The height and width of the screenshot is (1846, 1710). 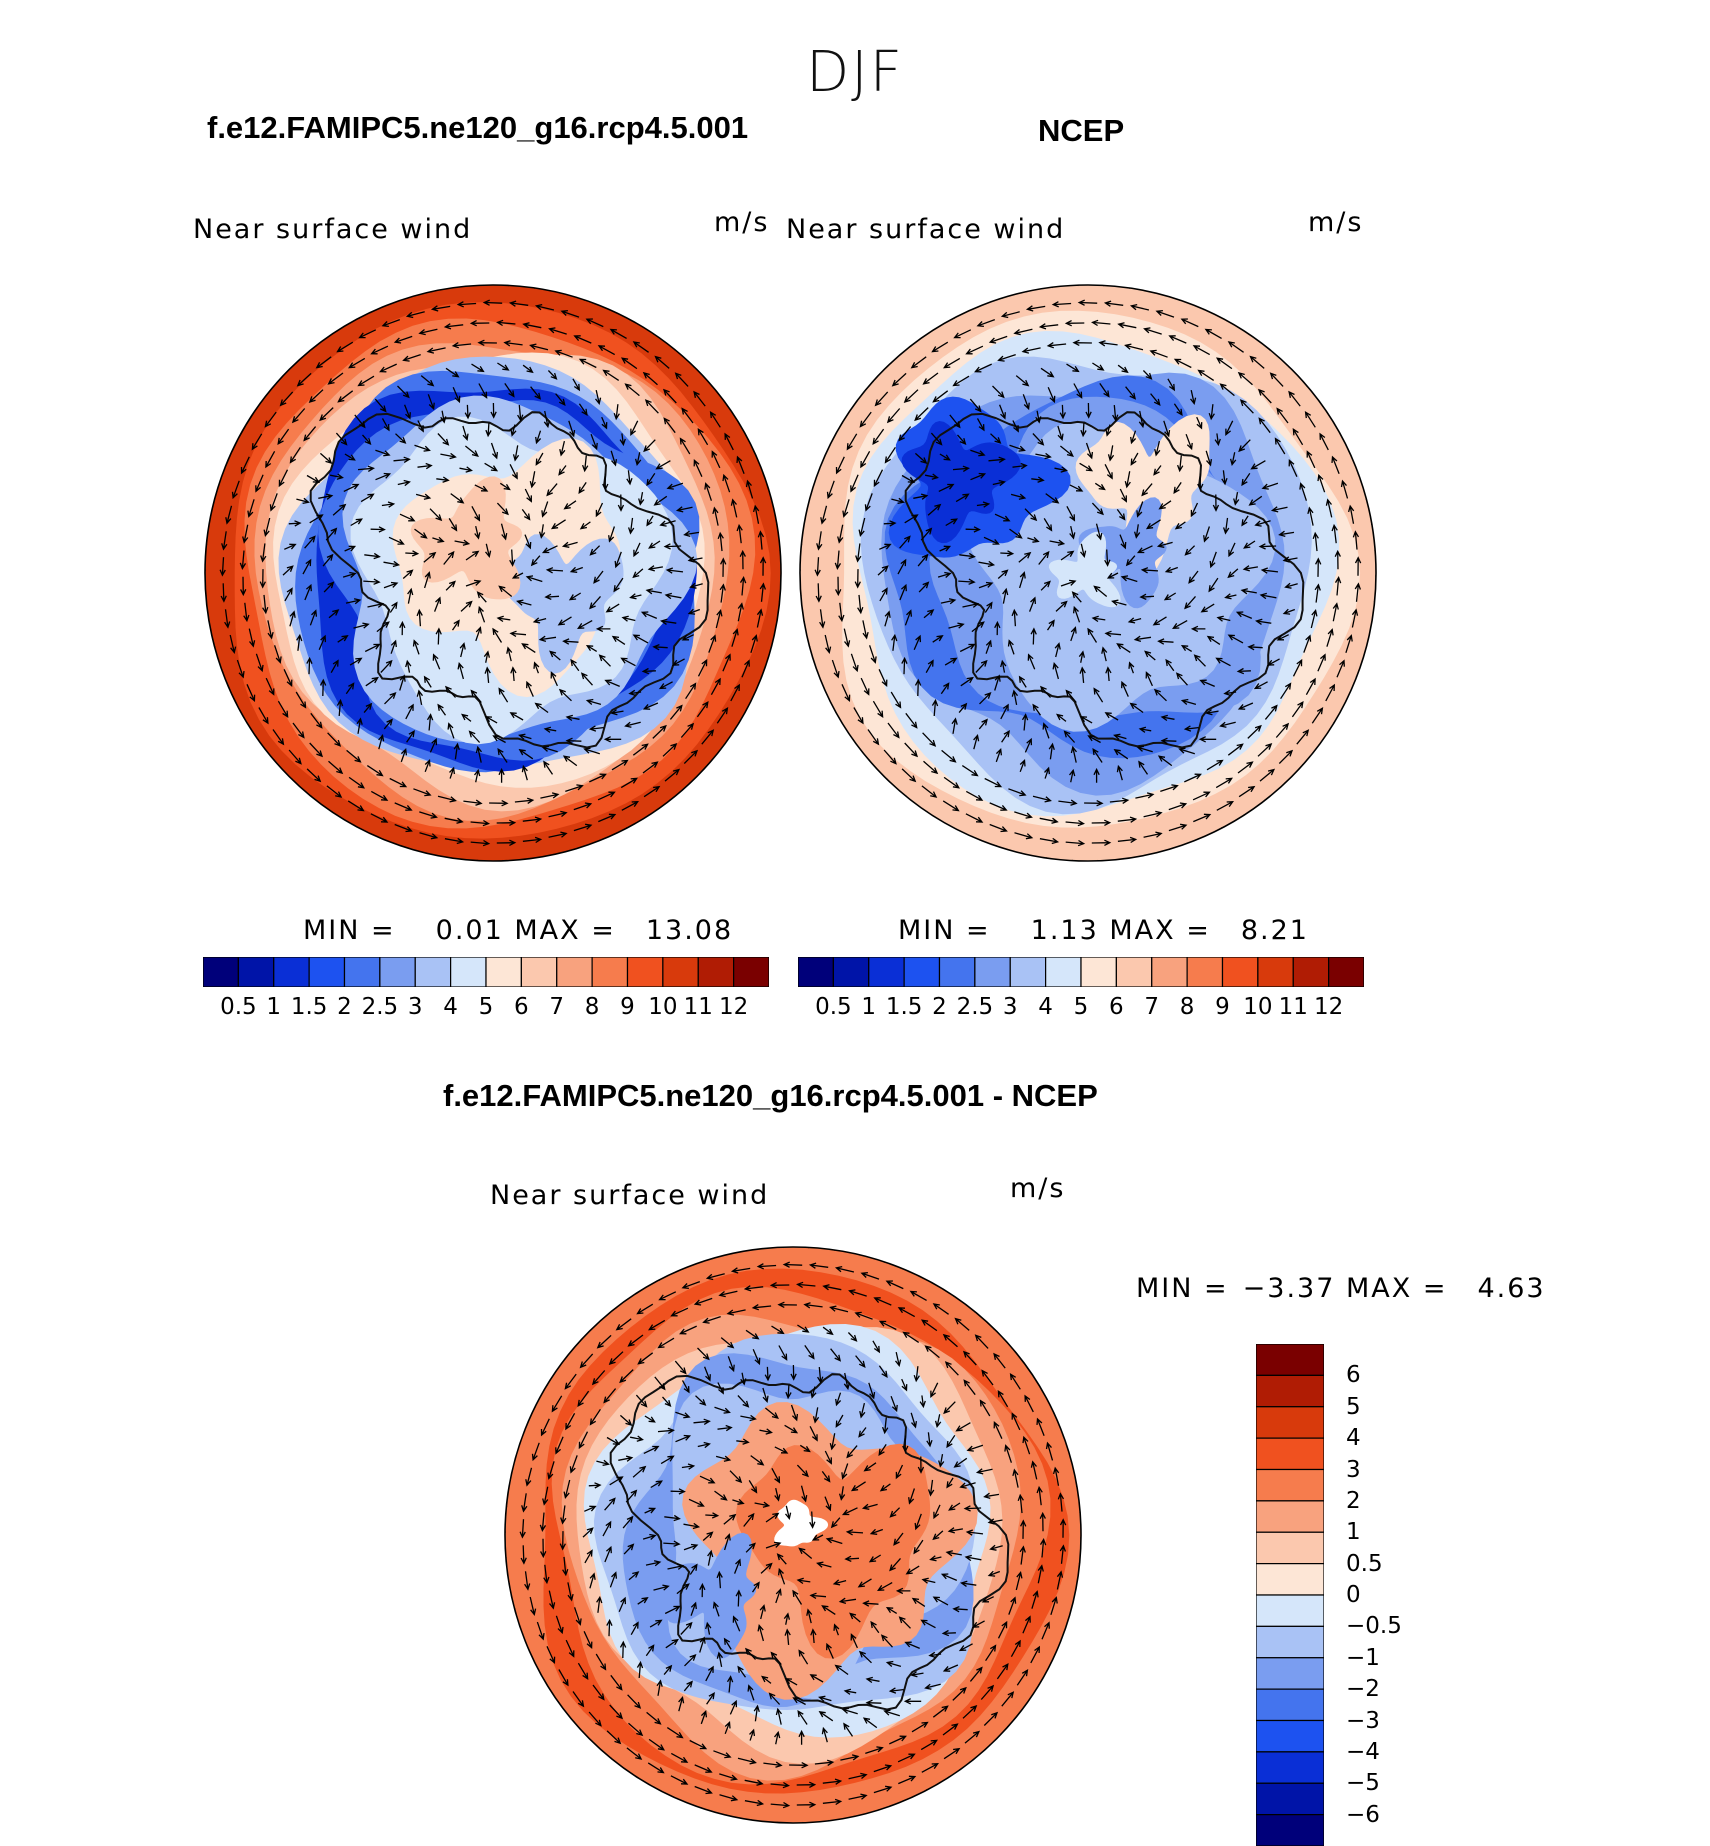 What do you see at coordinates (466, 538) in the screenshot?
I see `model-contour-band` at bounding box center [466, 538].